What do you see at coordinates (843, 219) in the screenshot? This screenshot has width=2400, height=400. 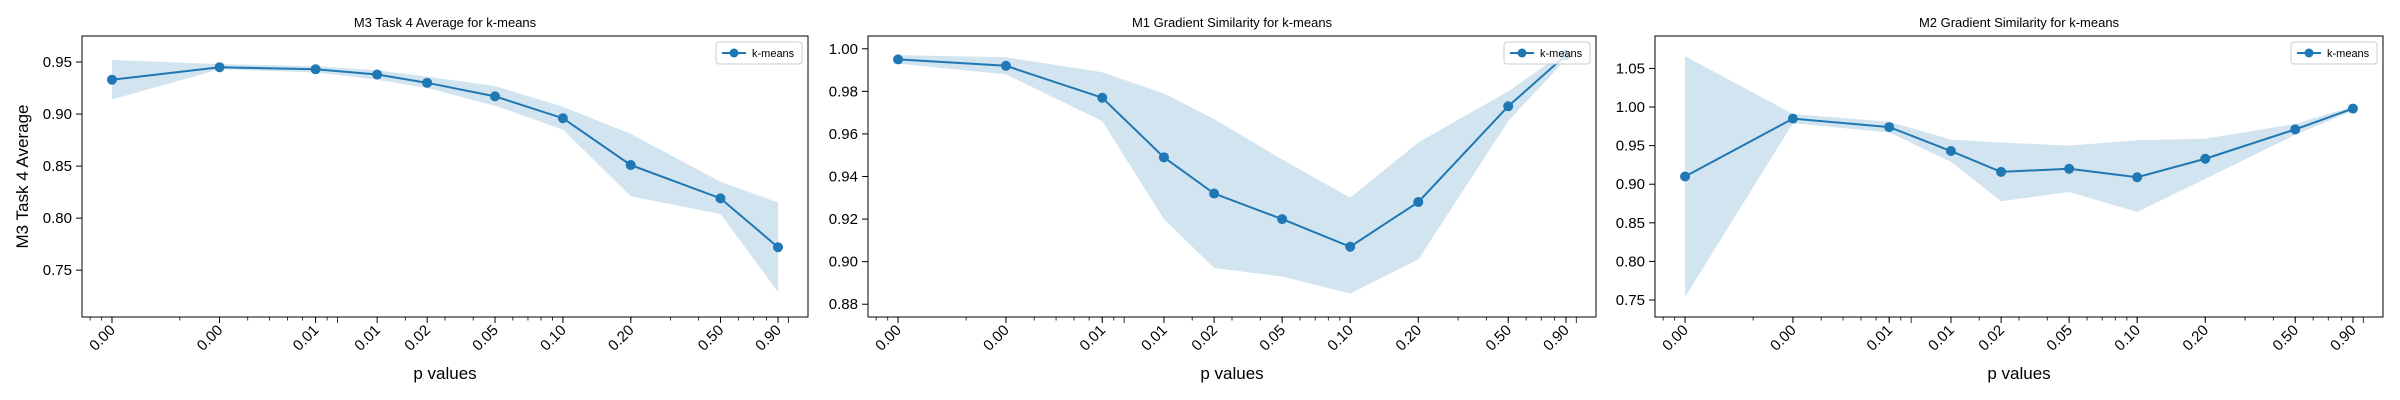 I see `y-tick-label: 0.92` at bounding box center [843, 219].